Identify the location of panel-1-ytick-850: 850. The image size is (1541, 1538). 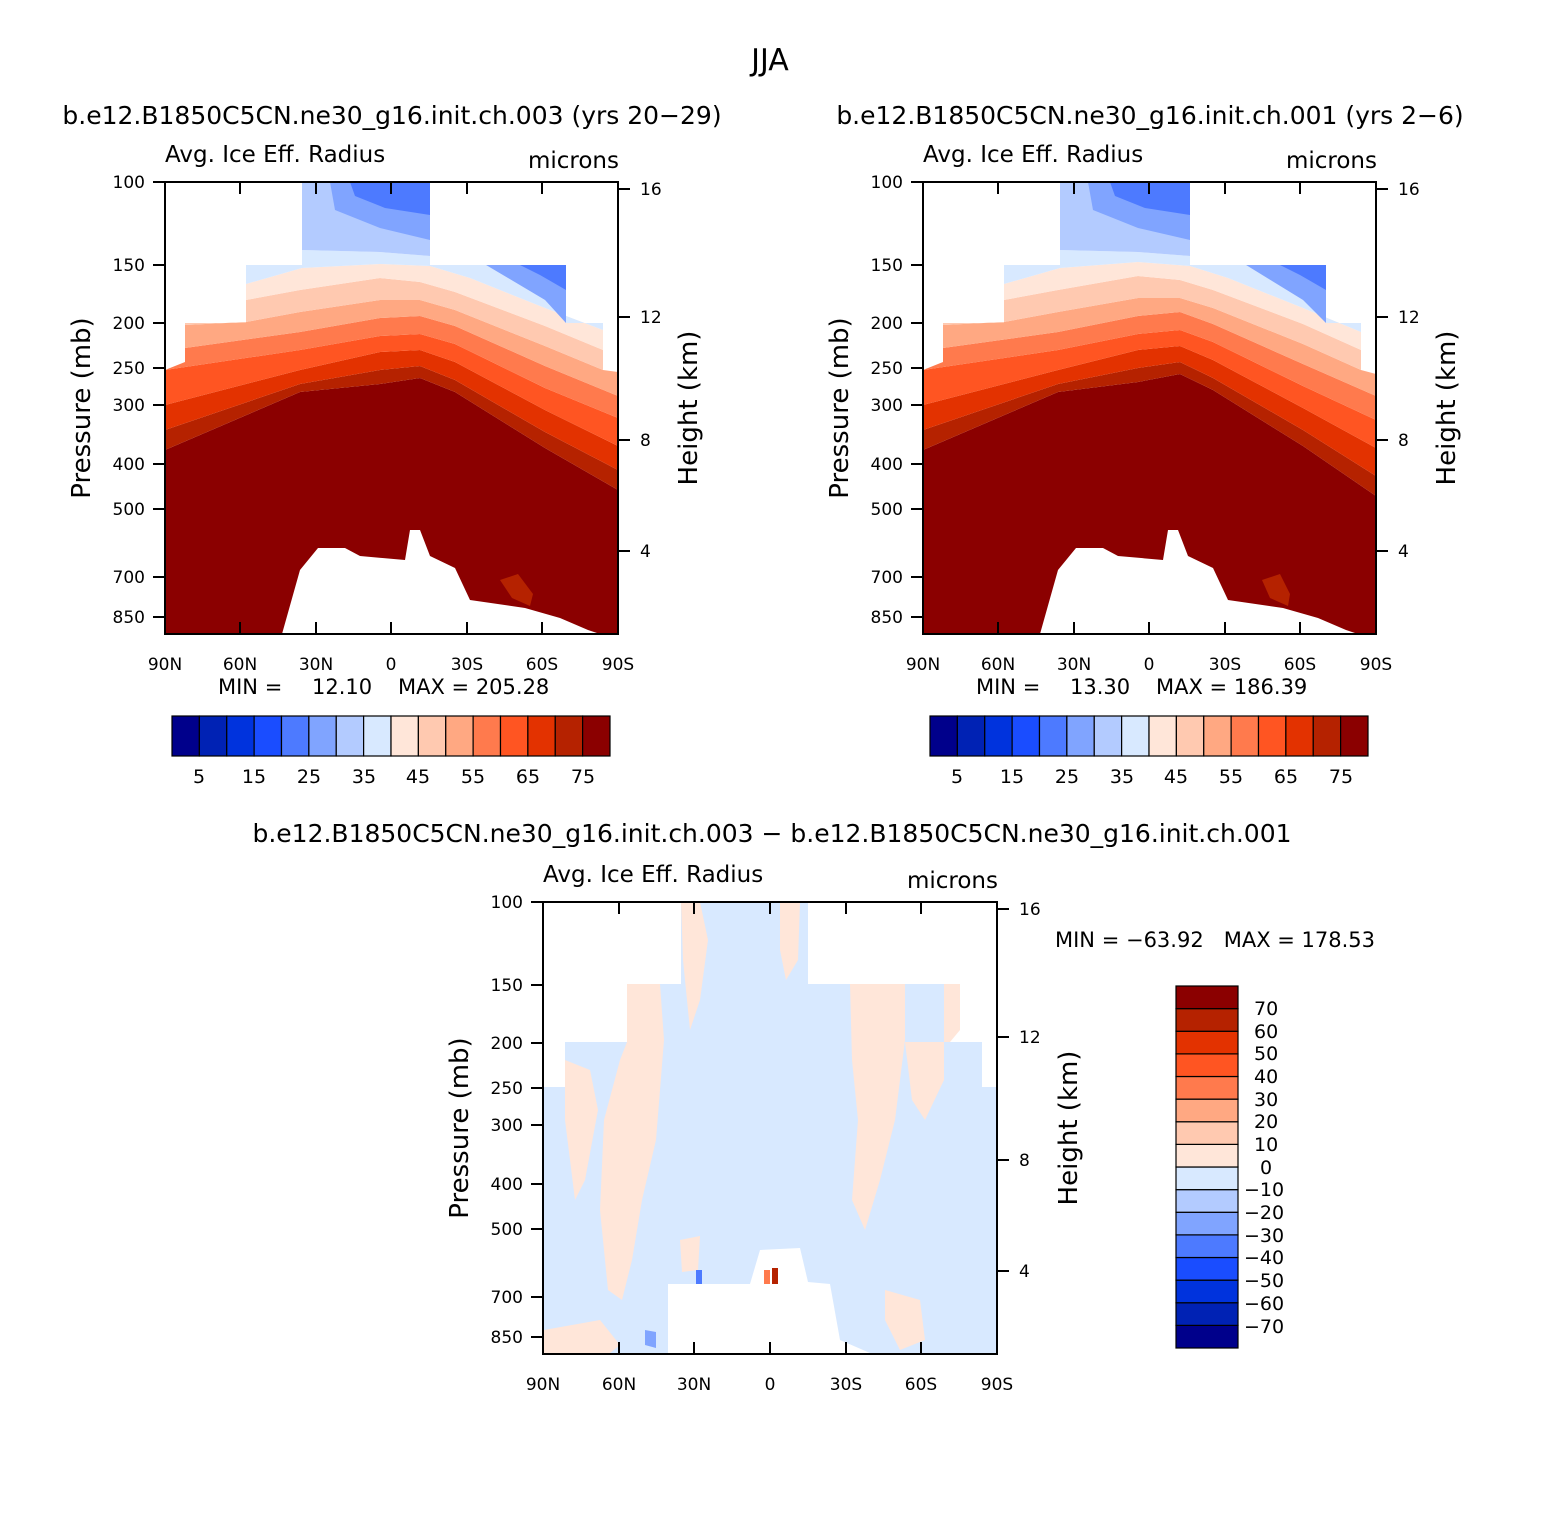
(129, 618).